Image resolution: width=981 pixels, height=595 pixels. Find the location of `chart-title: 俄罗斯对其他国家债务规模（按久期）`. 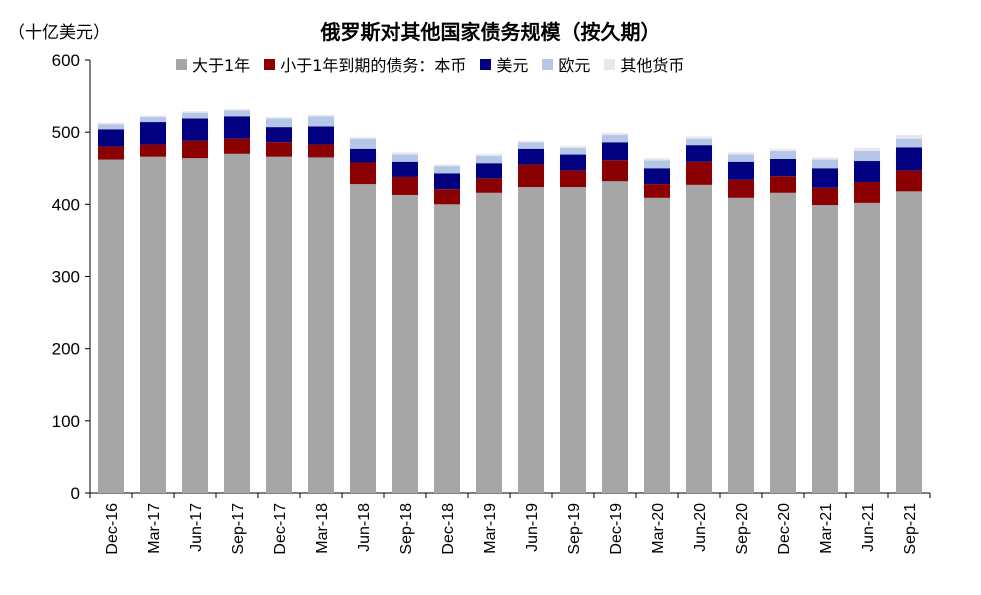

chart-title: 俄罗斯对其他国家债务规模（按久期） is located at coordinates (490, 32).